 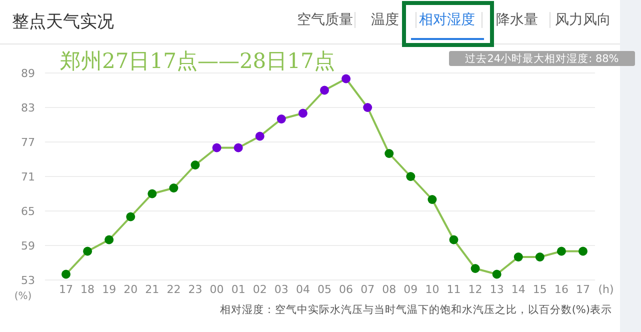 I want to click on x-tick-label: 13, so click(x=497, y=289).